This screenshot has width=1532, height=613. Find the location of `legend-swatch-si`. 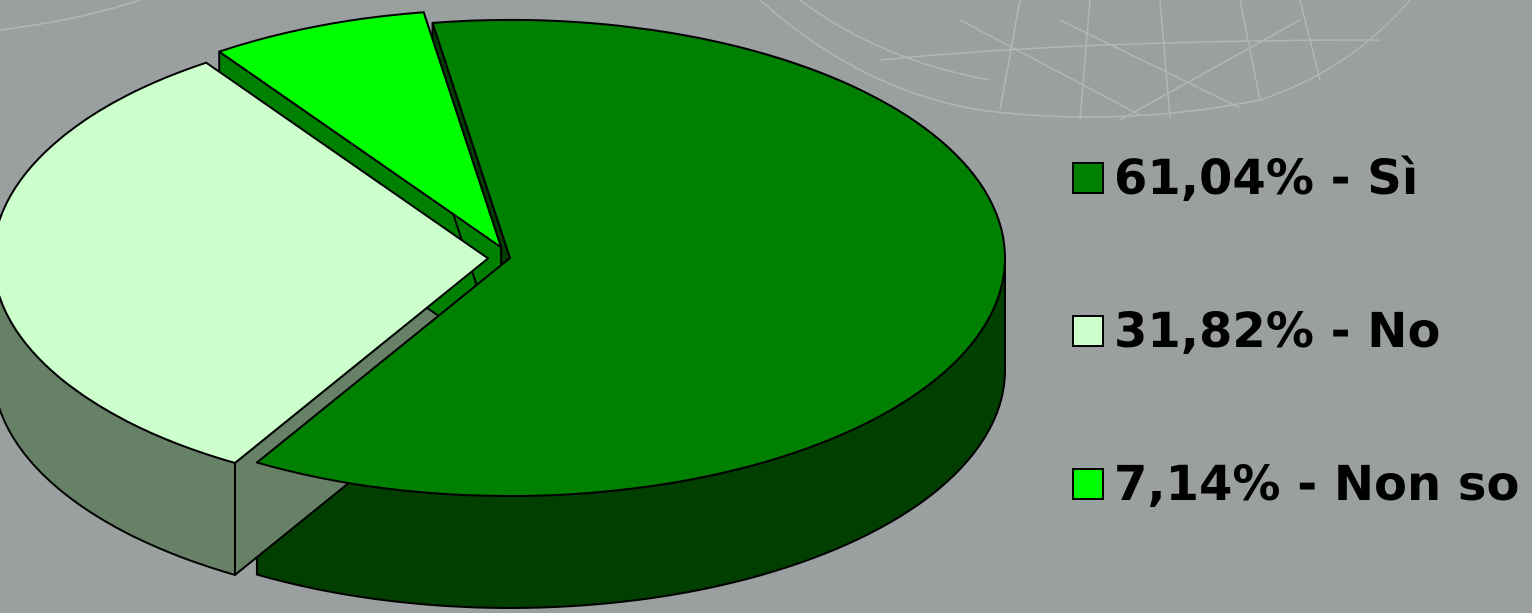

legend-swatch-si is located at coordinates (1088, 178).